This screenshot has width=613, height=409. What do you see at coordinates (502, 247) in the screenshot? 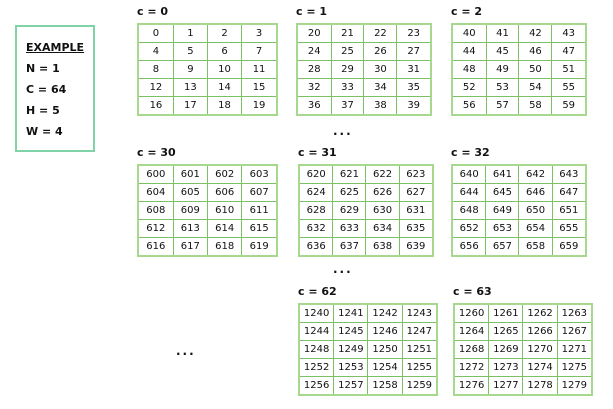
I see `table-cell: 657` at bounding box center [502, 247].